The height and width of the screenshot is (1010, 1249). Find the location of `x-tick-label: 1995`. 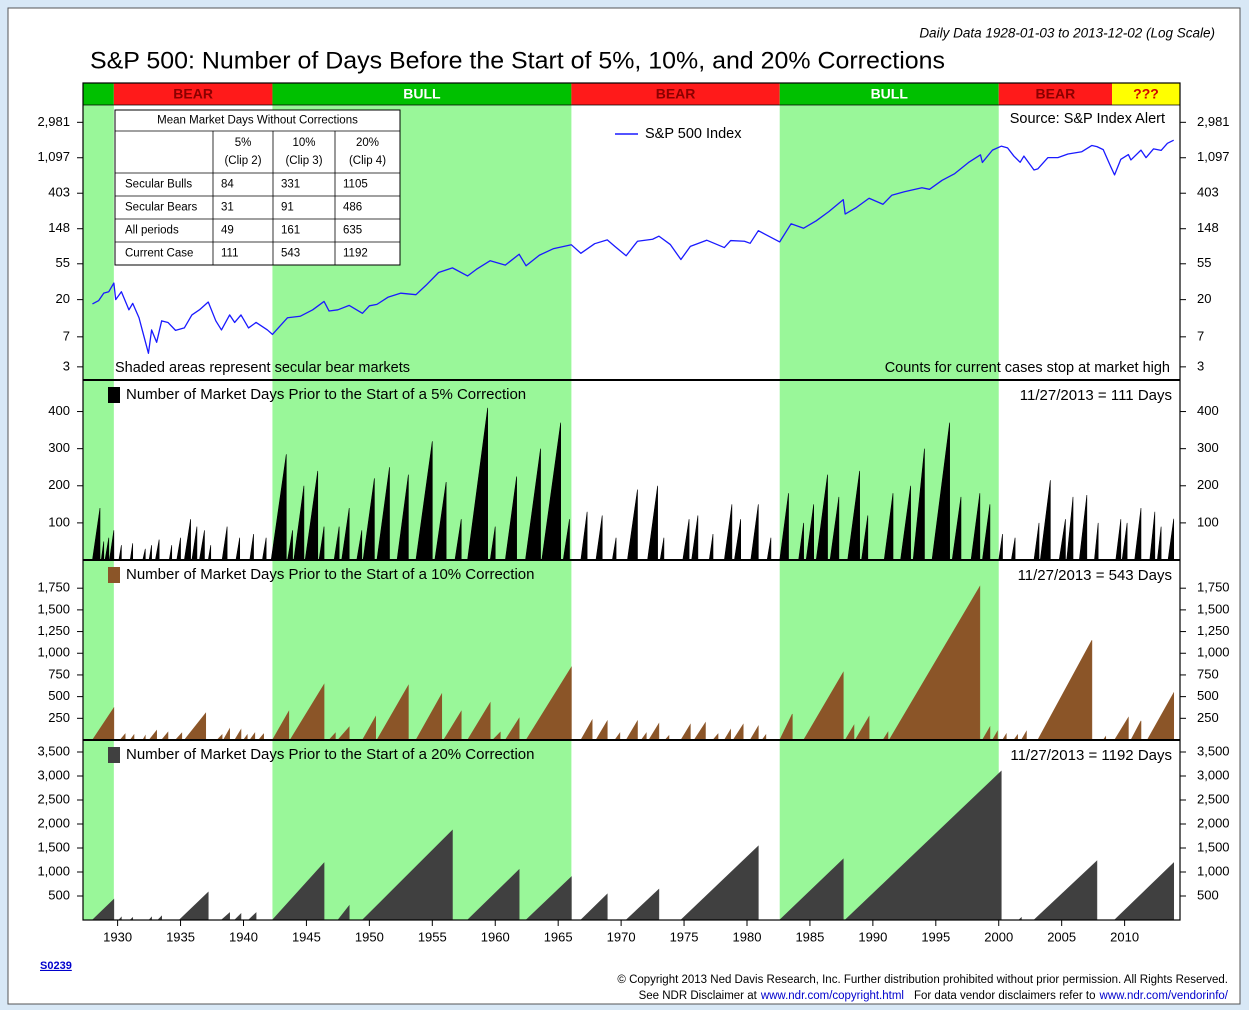

x-tick-label: 1995 is located at coordinates (935, 936).